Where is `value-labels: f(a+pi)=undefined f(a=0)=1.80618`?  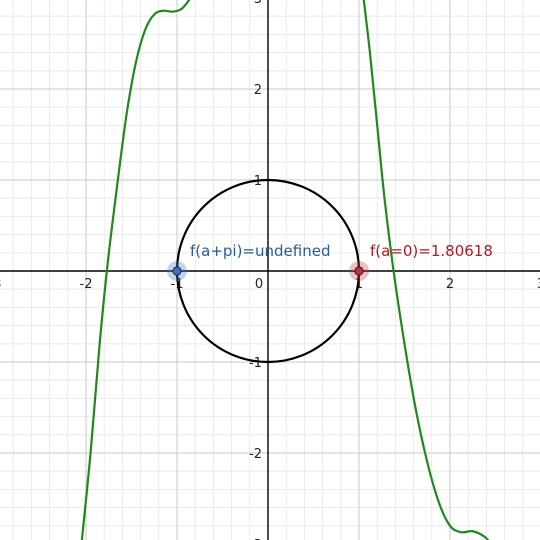 value-labels: f(a+pi)=undefined f(a=0)=1.80618 is located at coordinates (341, 251).